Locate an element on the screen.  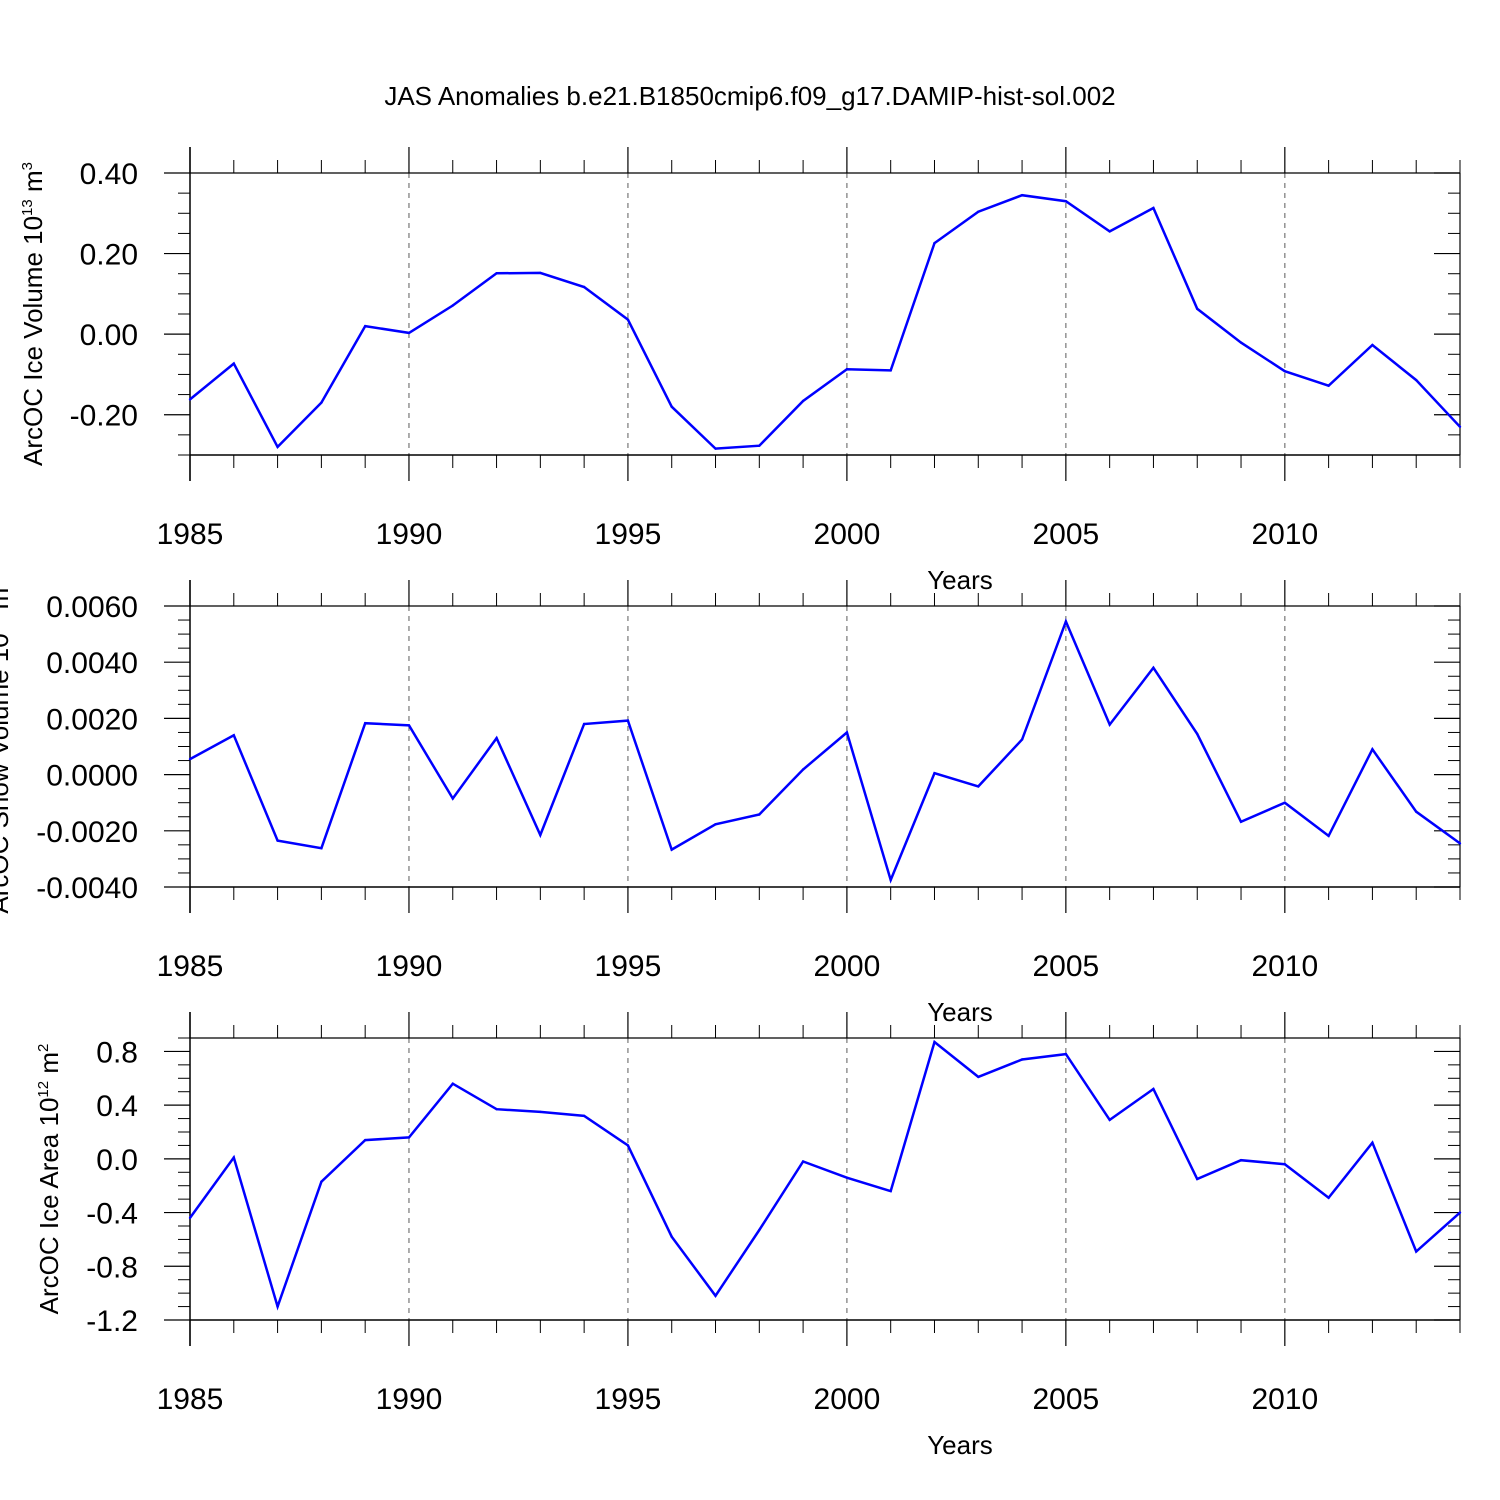
y-tick-label: 0.0040 is located at coordinates (92, 663).